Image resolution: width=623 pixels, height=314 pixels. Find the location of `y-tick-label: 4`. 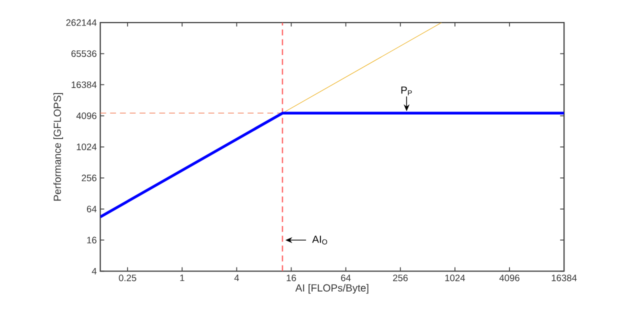

y-tick-label: 4 is located at coordinates (94, 271).